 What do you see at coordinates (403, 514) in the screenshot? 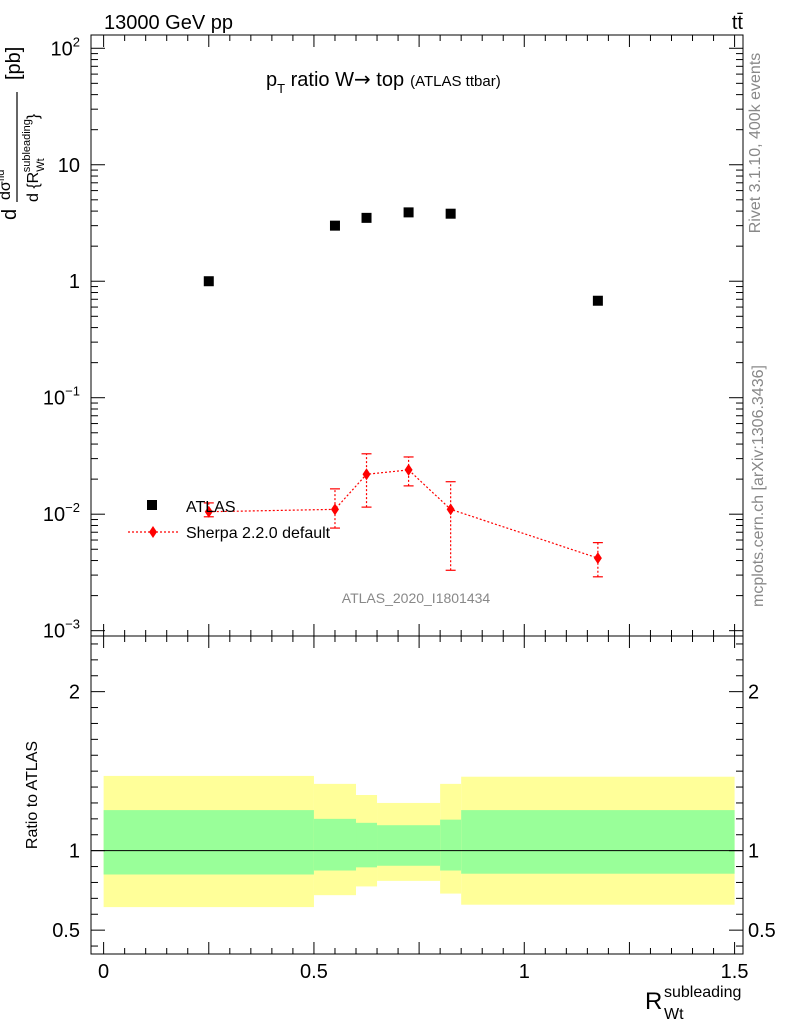
I see `sherpa-line` at bounding box center [403, 514].